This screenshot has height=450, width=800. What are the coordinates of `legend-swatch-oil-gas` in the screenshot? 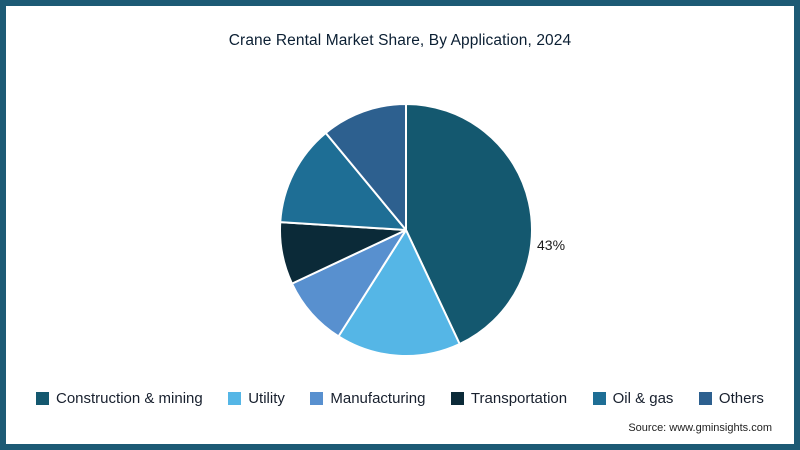 It's located at (599, 398).